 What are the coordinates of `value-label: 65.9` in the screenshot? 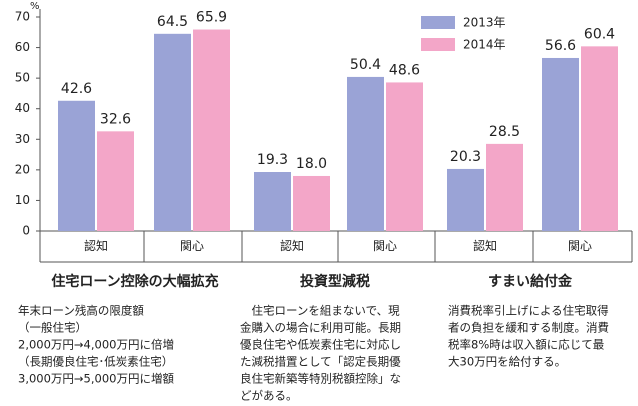 It's located at (211, 18).